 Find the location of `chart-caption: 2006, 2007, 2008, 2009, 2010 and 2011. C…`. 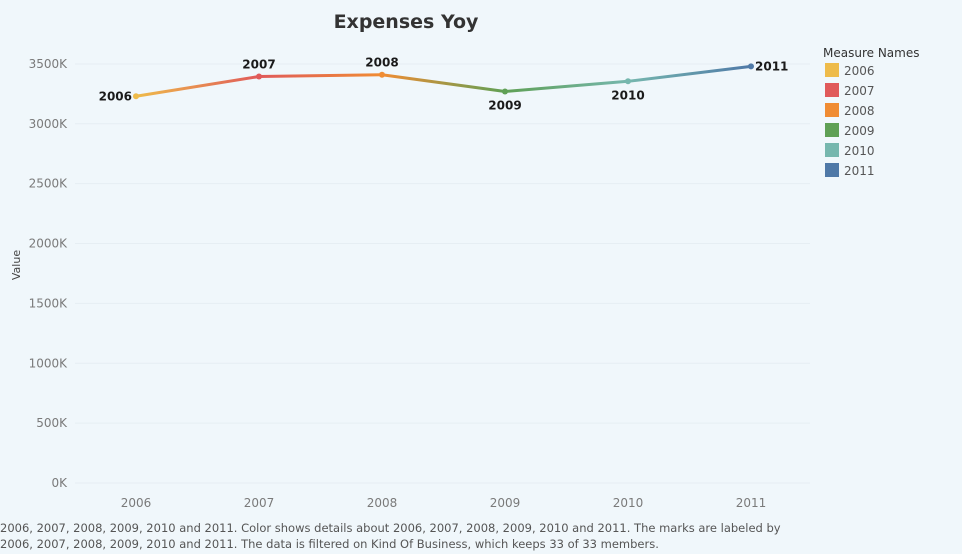

chart-caption: 2006, 2007, 2008, 2009, 2010 and 2011. C… is located at coordinates (390, 536).